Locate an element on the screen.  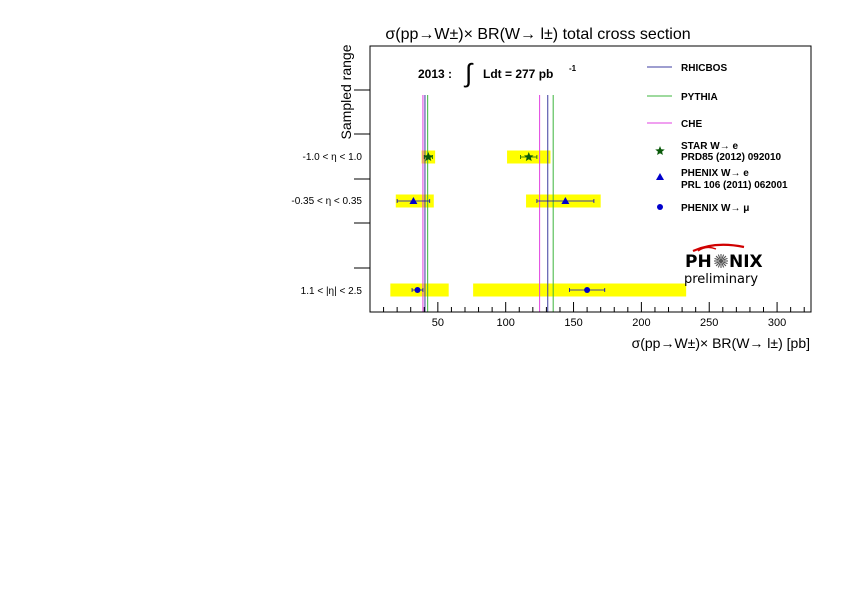
legend-label-che: CHE is located at coordinates (691, 124).